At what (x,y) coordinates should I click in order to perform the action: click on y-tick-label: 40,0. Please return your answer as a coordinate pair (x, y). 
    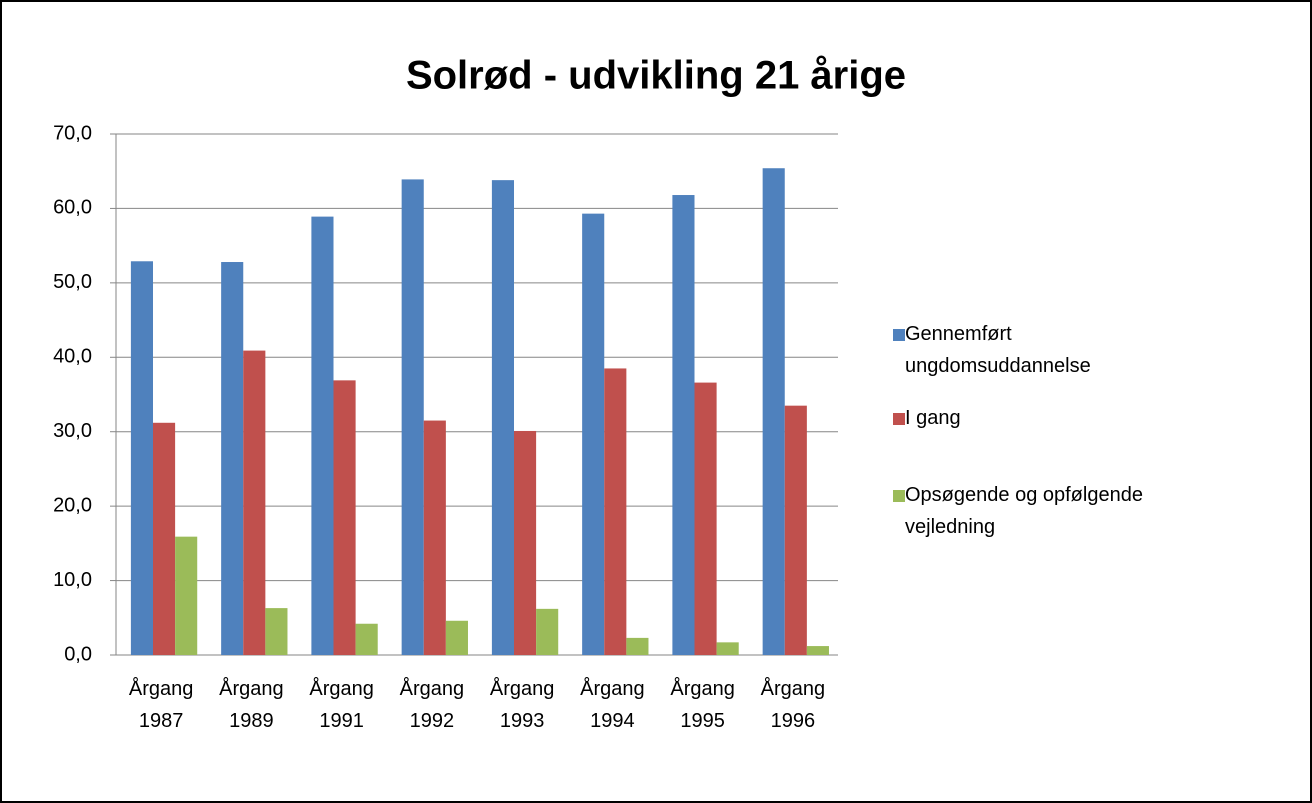
    Looking at the image, I should click on (72, 357).